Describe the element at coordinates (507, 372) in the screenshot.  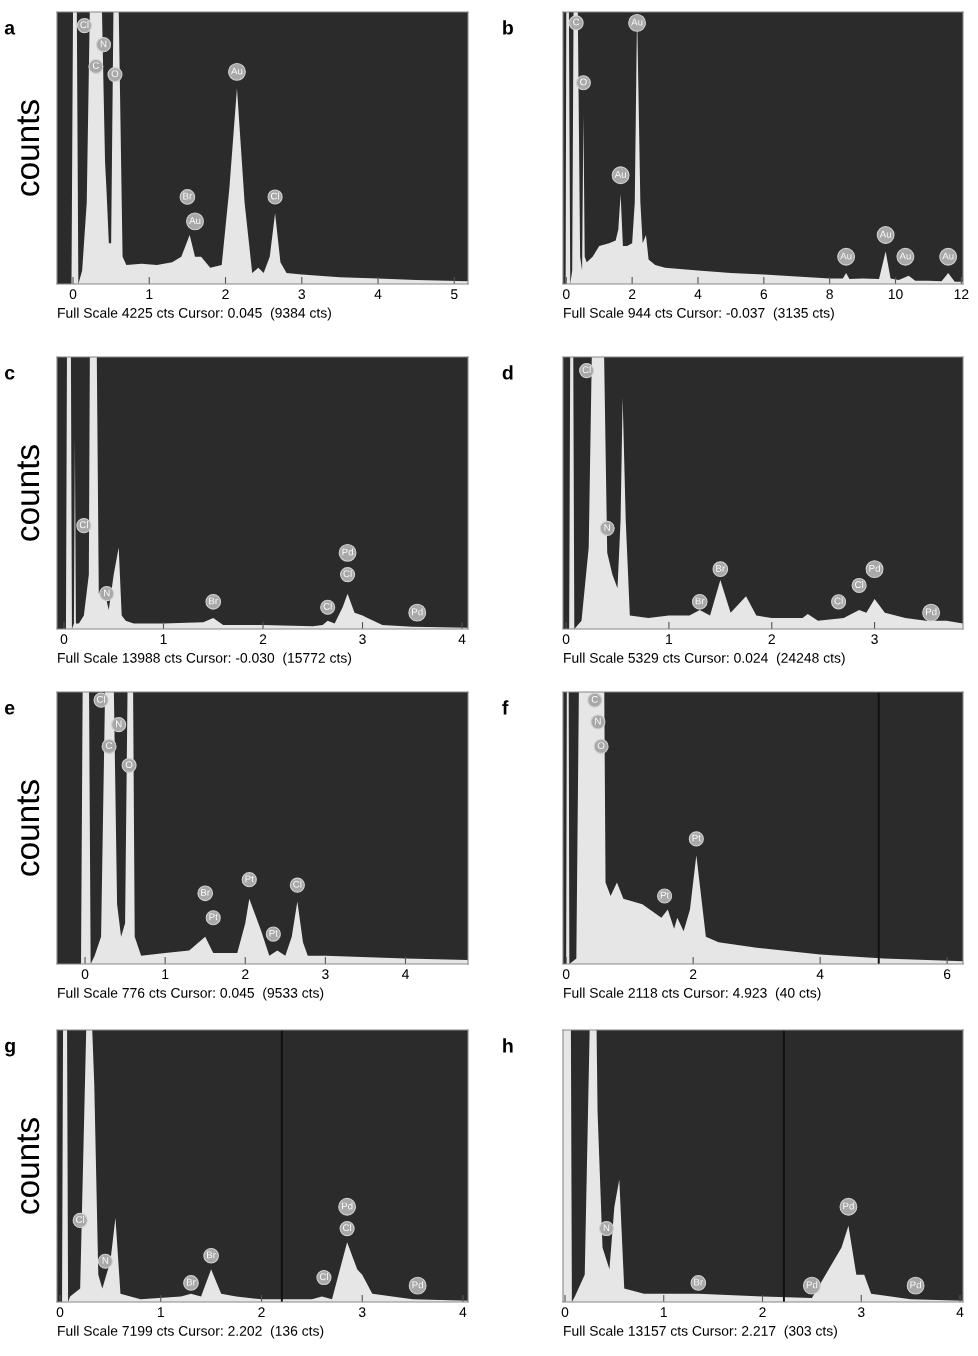
I see `chart-title: d` at that location.